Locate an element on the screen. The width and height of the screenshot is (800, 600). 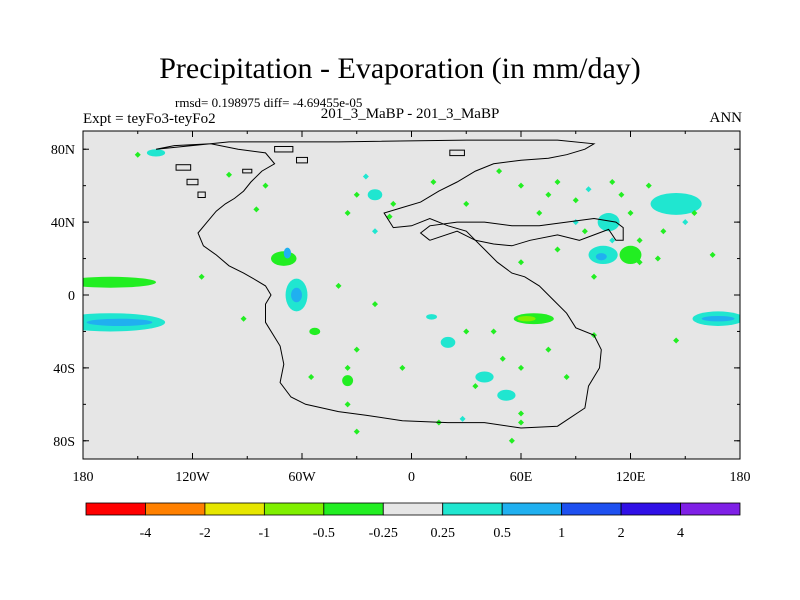
y-tick-label: 0 is located at coordinates (71, 296).